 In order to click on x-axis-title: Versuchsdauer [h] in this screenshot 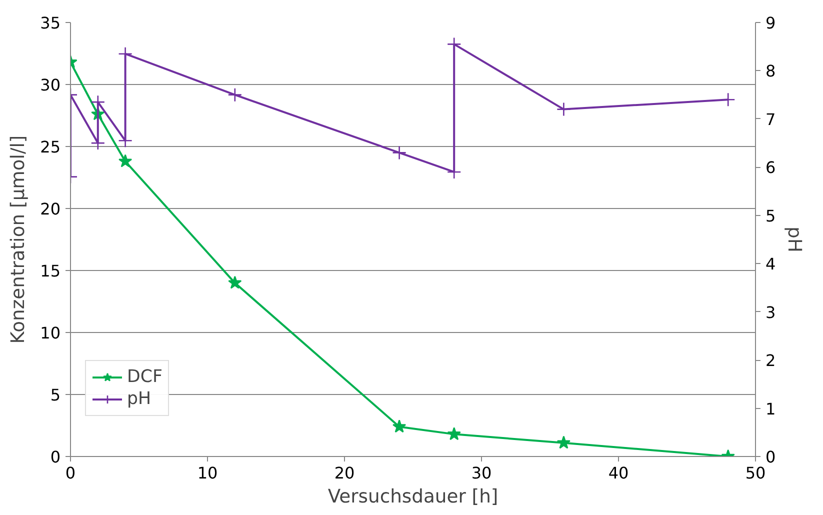, I will do `click(413, 497)`.